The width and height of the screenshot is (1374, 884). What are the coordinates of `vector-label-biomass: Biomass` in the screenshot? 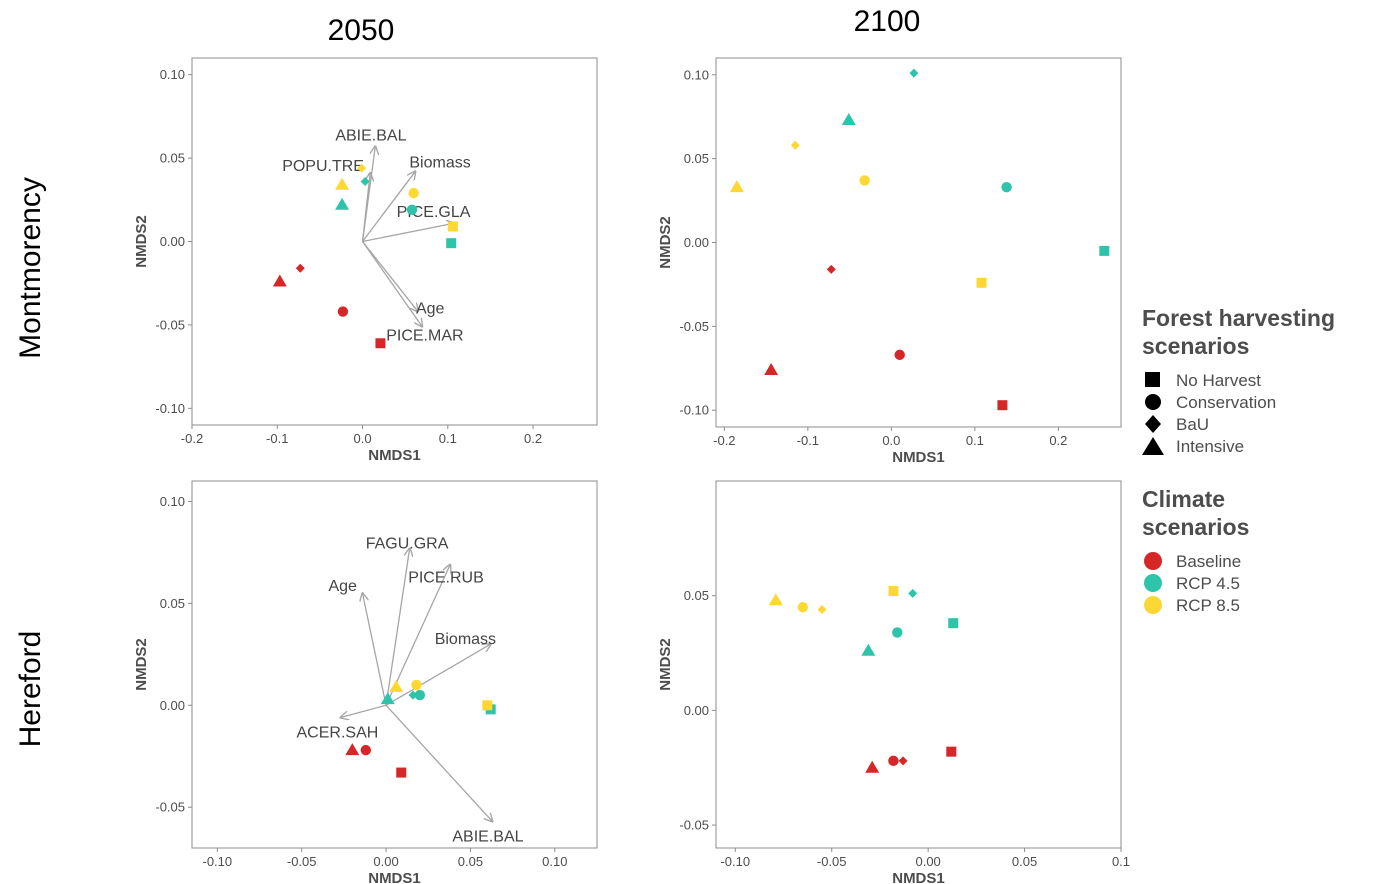 It's located at (465, 639).